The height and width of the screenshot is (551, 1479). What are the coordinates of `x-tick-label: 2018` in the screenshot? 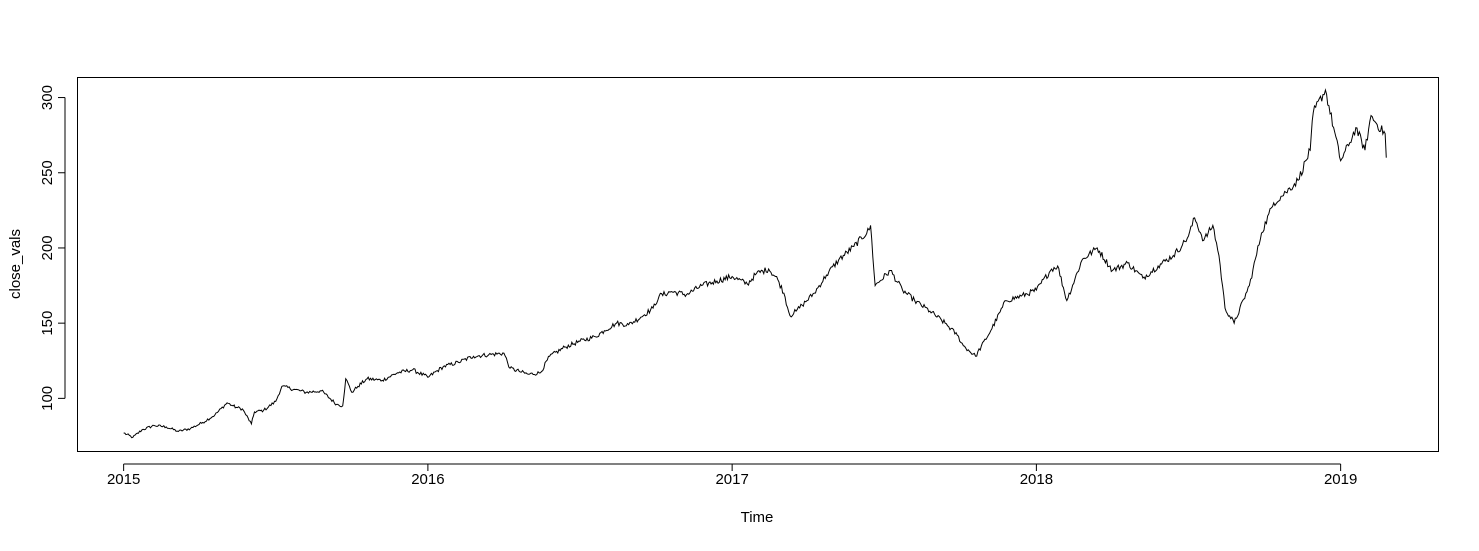 It's located at (1036, 479).